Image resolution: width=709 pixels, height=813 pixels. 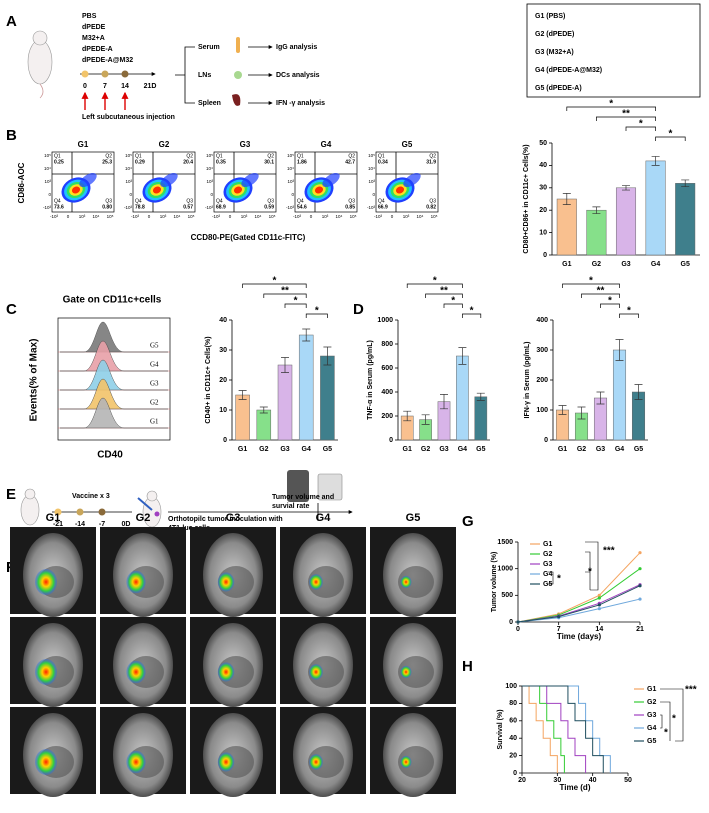 What do you see at coordinates (85, 86) in the screenshot?
I see `timeline-label: 0` at bounding box center [85, 86].